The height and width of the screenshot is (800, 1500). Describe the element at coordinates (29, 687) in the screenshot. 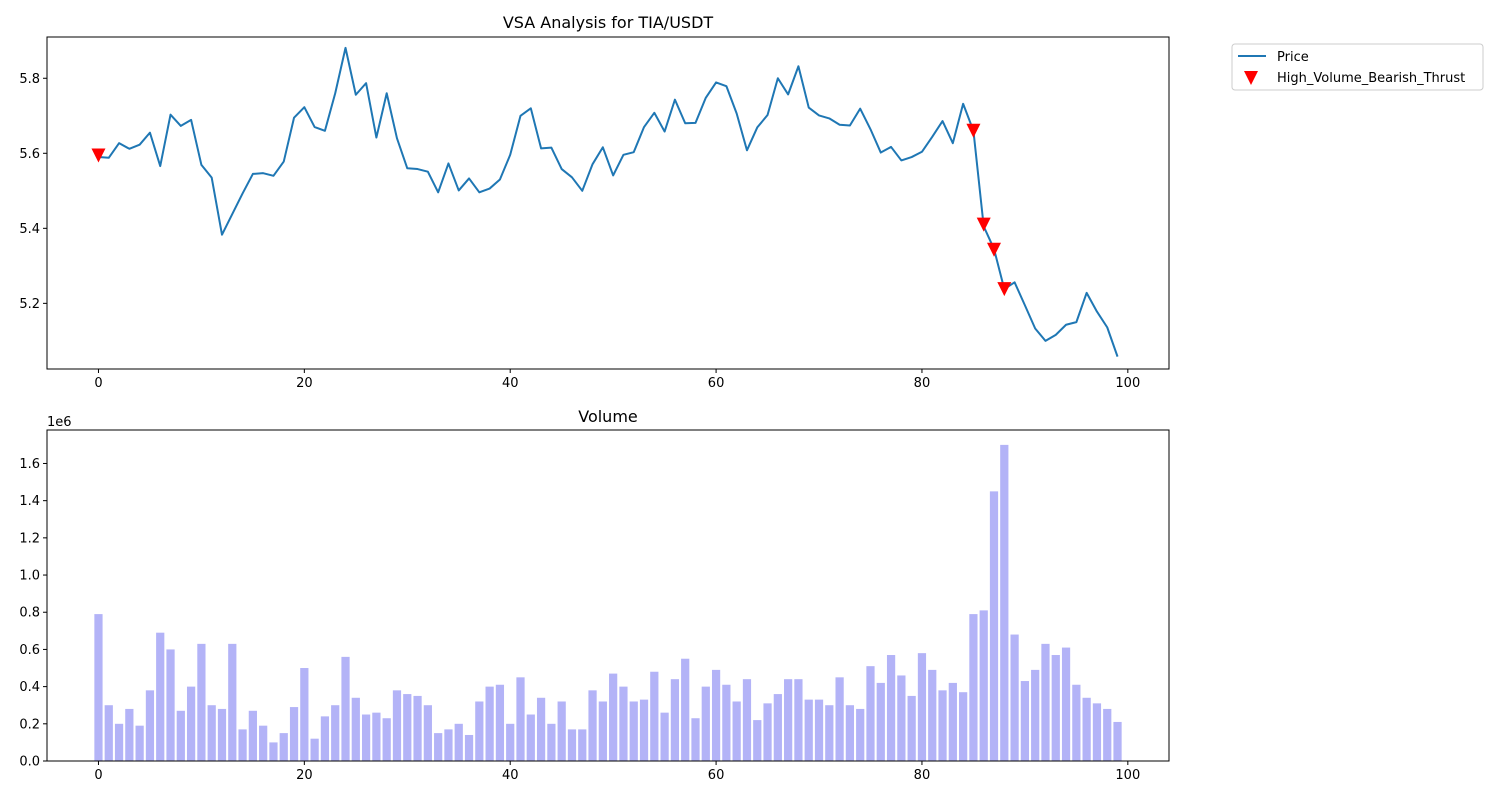

I see `volume-y-tick-label: 0.4` at that location.